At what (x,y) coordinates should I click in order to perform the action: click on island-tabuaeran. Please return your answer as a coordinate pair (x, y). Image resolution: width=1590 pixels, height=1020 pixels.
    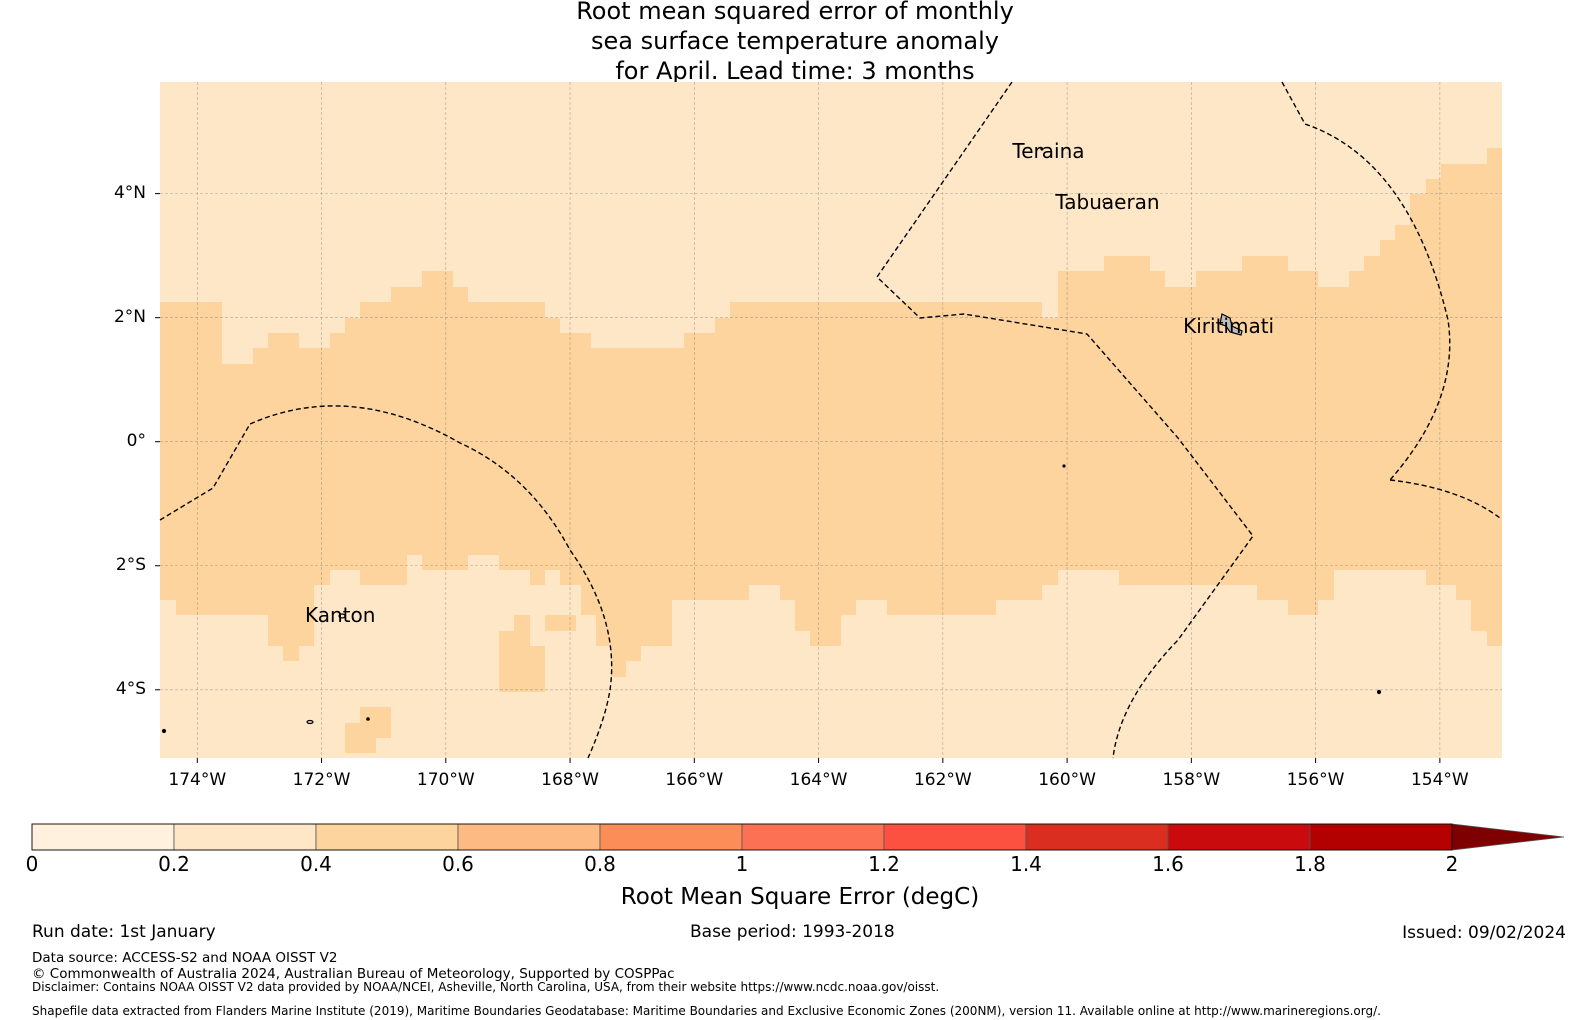
    Looking at the image, I should click on (1107, 201).